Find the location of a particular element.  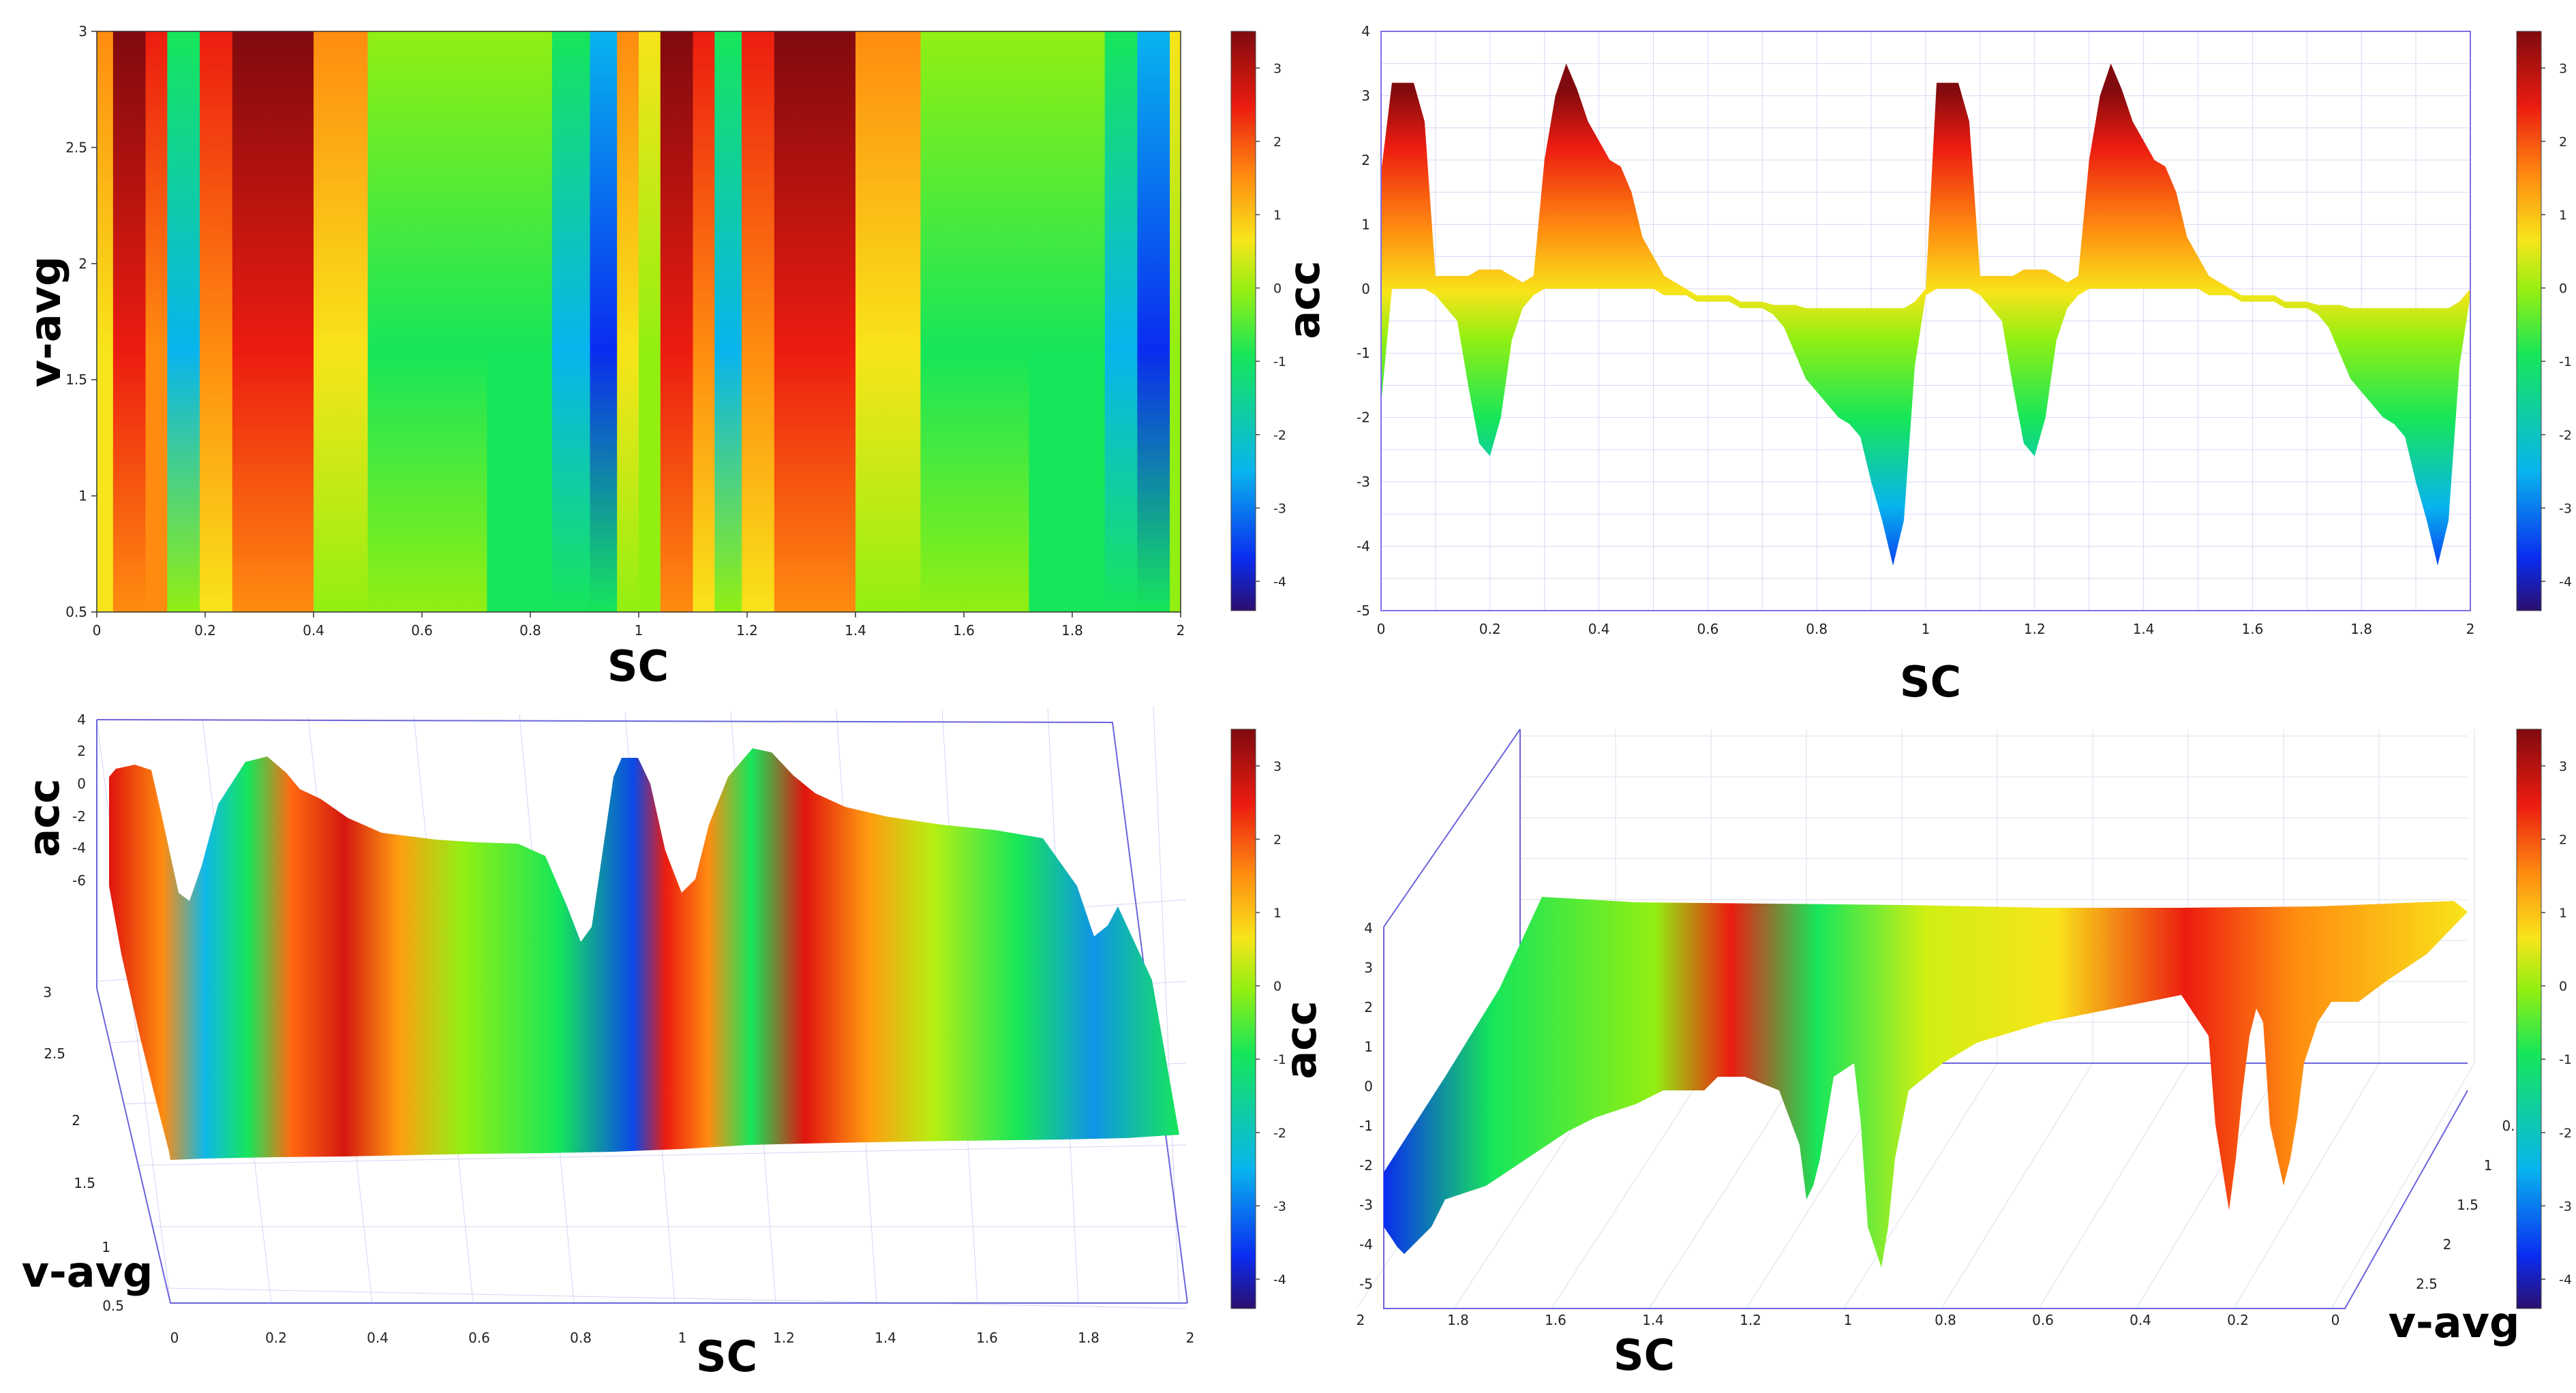

y-tick-label: 2 is located at coordinates (82, 264).